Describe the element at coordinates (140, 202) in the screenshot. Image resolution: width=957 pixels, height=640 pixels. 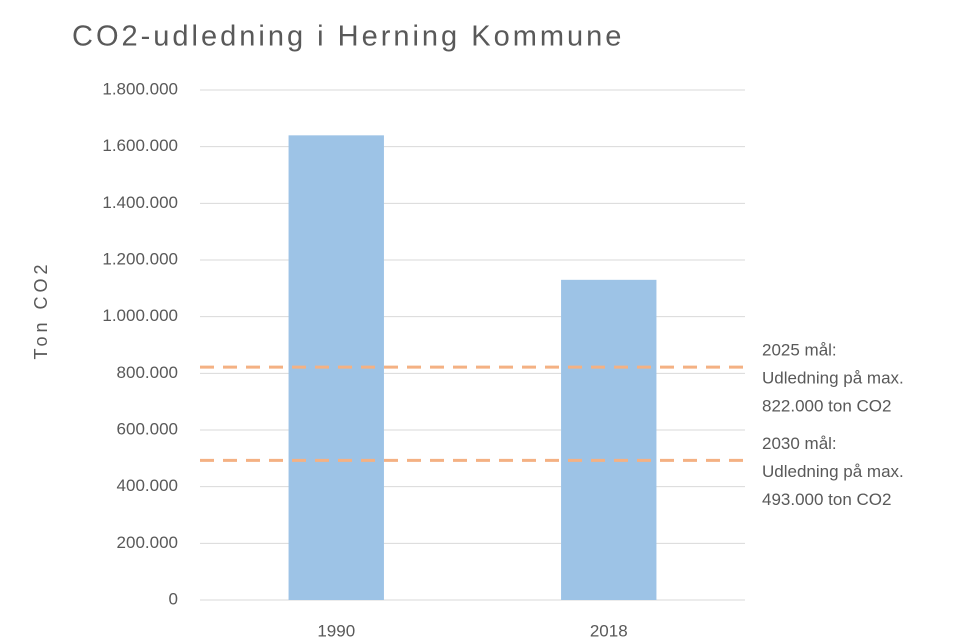
I see `y-tick-label: 1.400.000` at that location.